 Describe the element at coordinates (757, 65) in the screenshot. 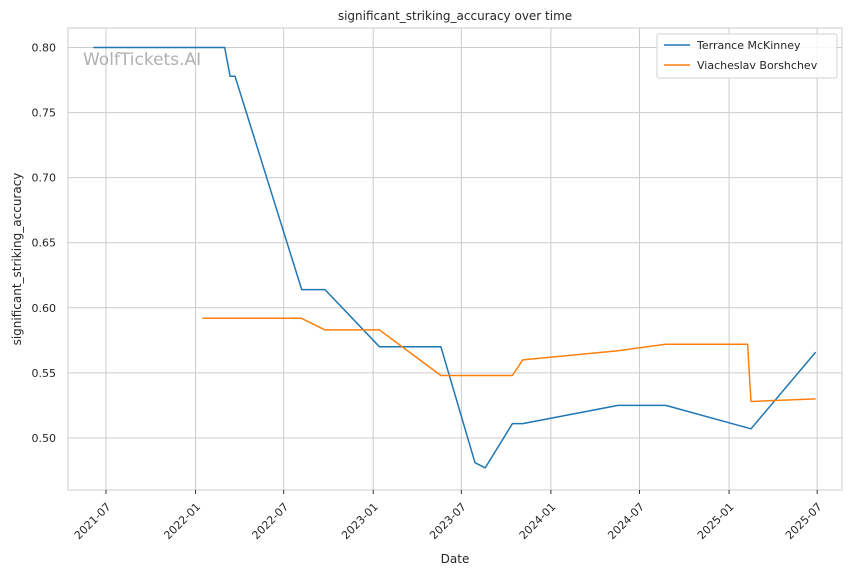

I see `legend-label-viacheslav-borshchev: Viacheslav Borshchev` at that location.